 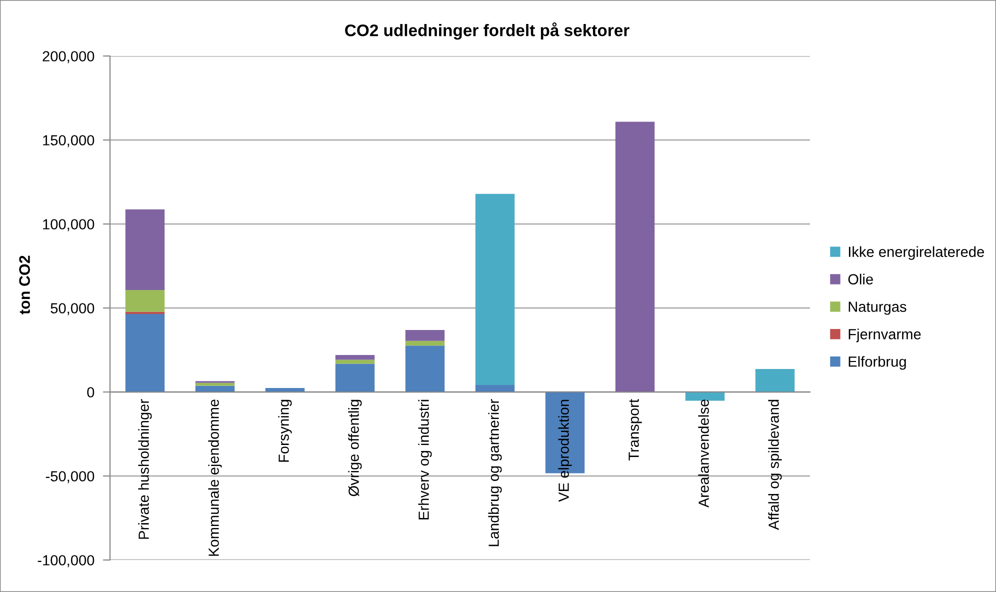 I want to click on legend-label: Ikke energirelaterede, so click(x=916, y=253).